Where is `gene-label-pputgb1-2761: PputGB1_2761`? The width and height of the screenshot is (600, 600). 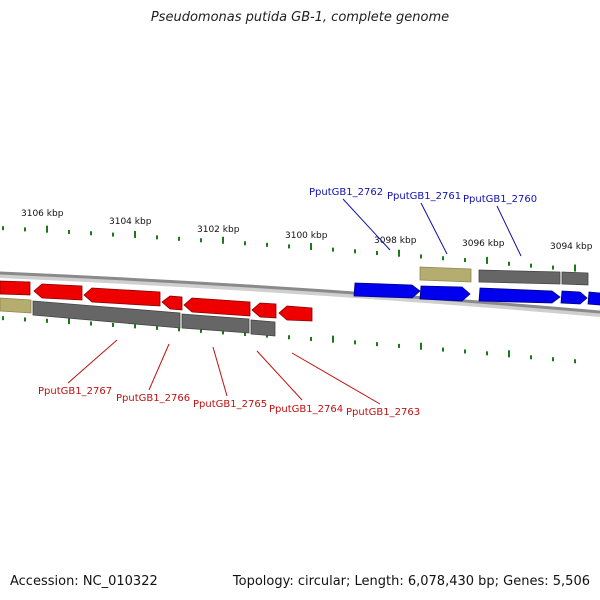
gene-label-pputgb1-2761: PputGB1_2761 is located at coordinates (424, 196).